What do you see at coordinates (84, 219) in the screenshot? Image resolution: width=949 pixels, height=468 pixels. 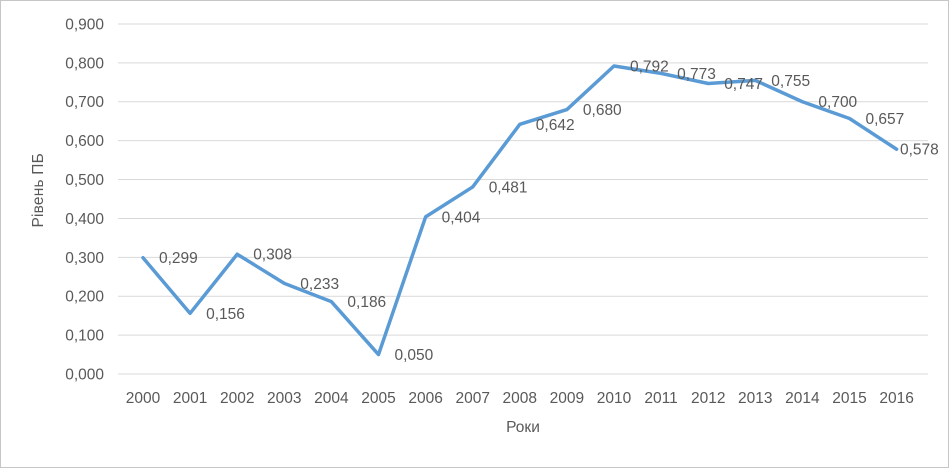 I see `y-tick-label: 0,400` at bounding box center [84, 219].